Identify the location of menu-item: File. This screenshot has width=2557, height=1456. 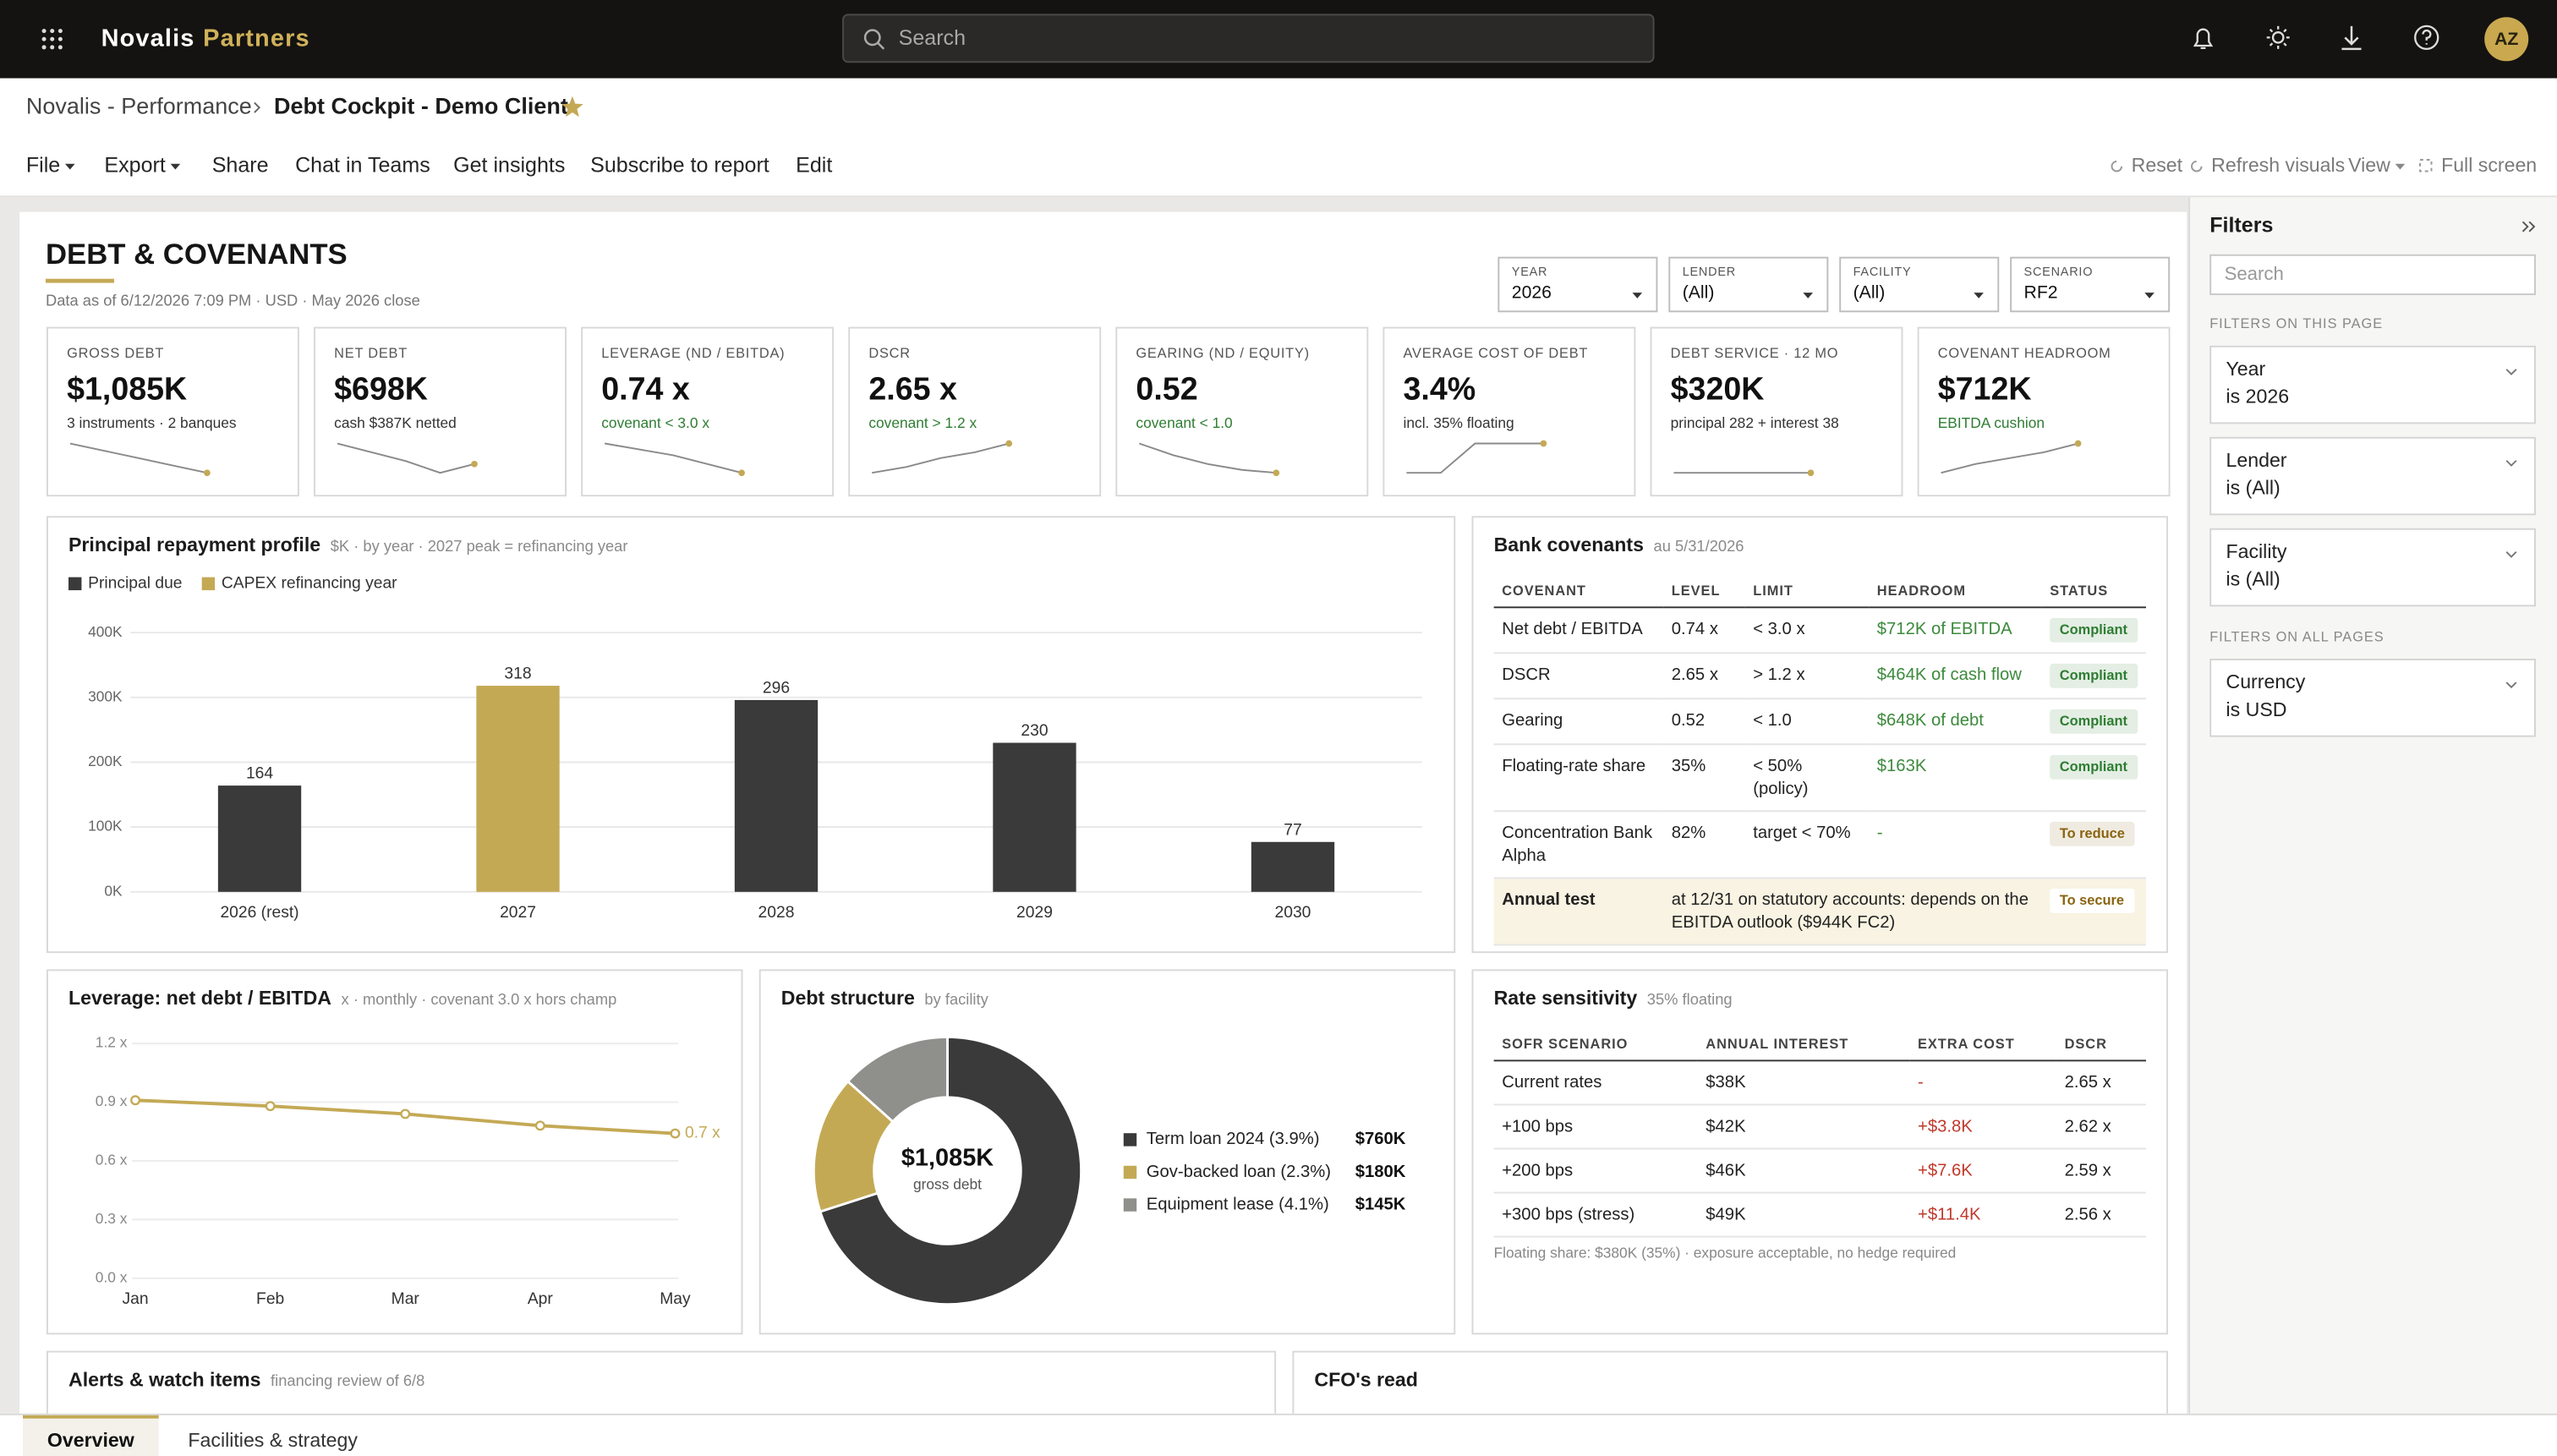
(43, 165).